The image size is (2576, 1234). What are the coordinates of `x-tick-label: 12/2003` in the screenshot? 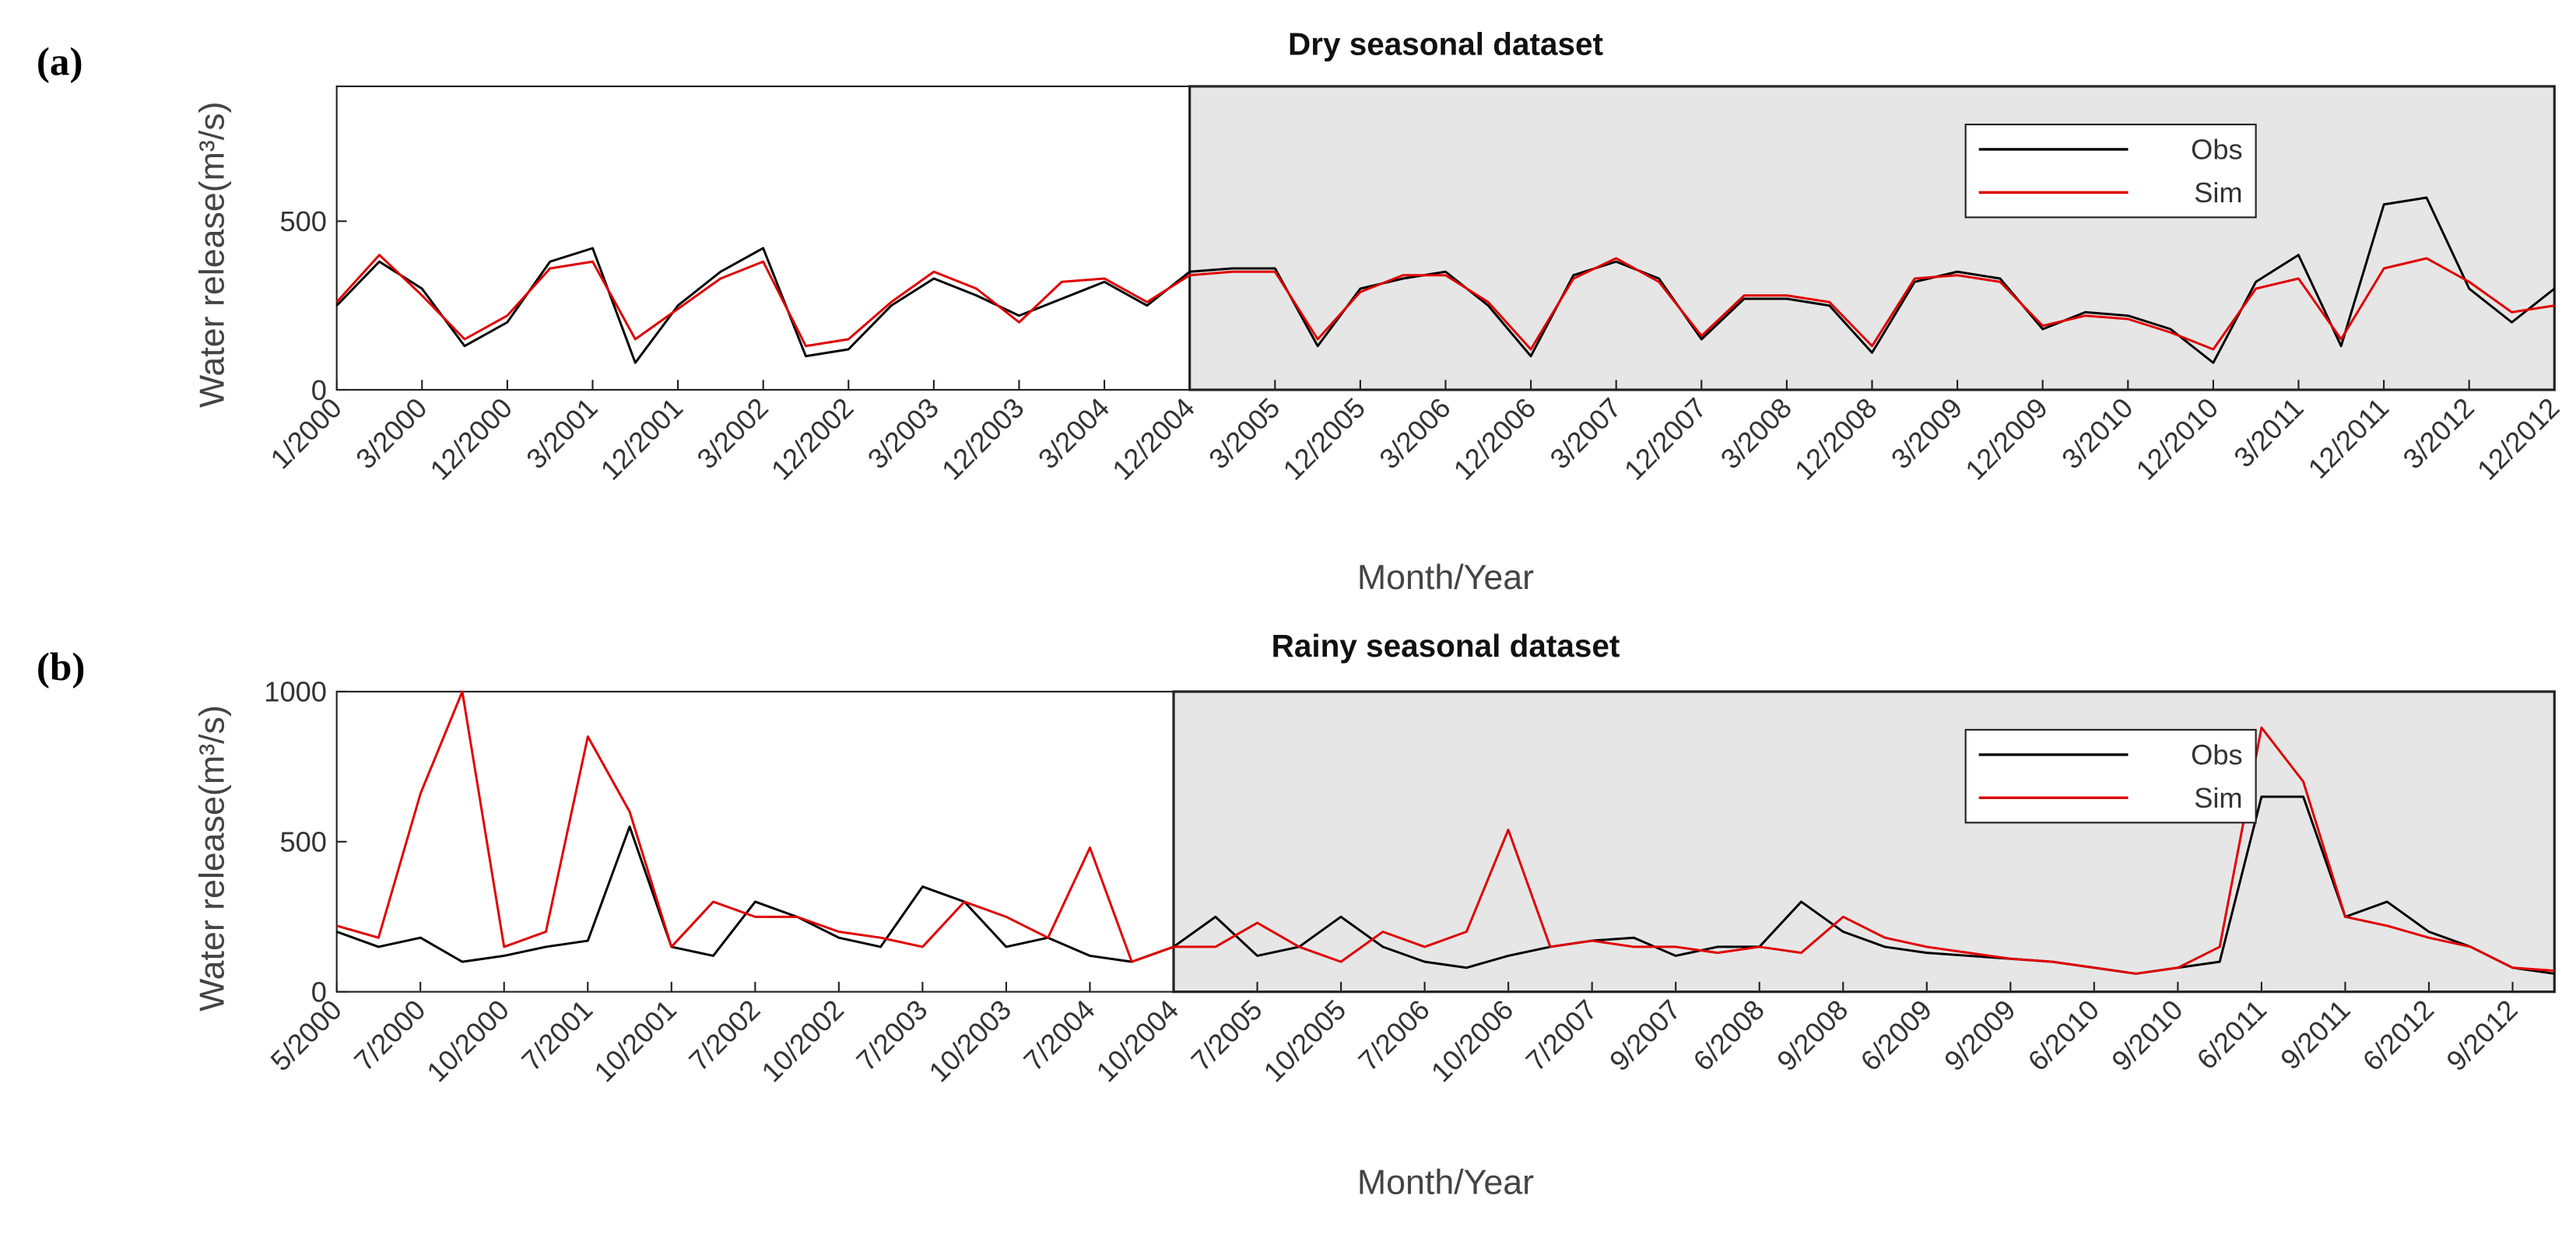 It's located at (983, 438).